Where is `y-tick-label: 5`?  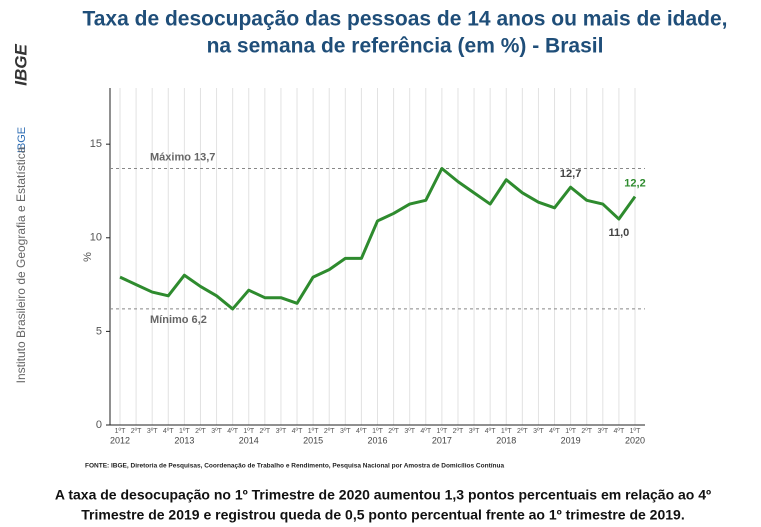 y-tick-label: 5 is located at coordinates (99, 331).